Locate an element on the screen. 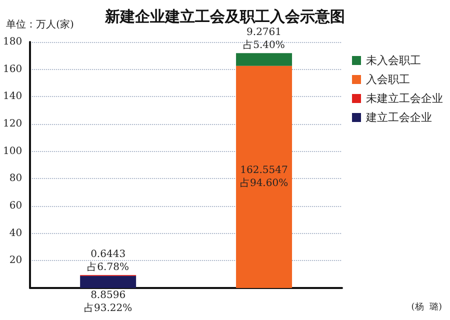  data-label: 0.6443 占6.78% is located at coordinates (108, 261).